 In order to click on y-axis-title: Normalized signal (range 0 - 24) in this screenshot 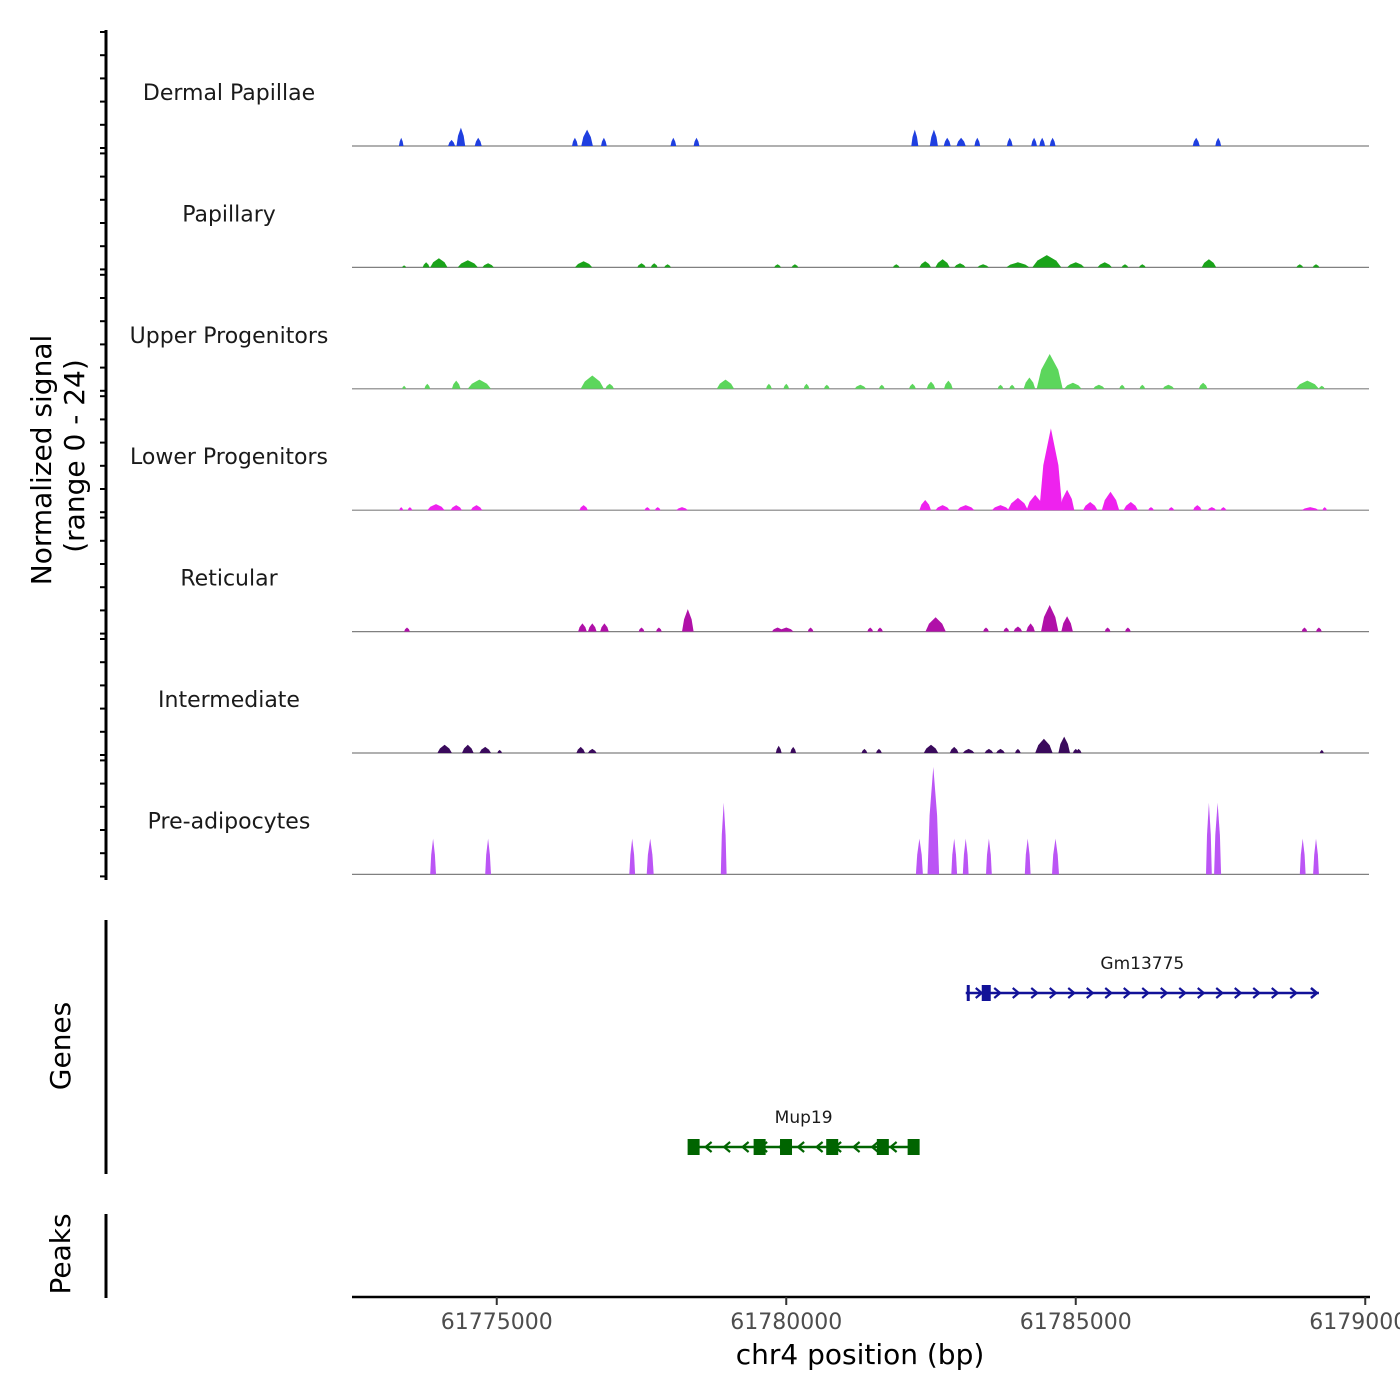, I will do `click(58, 460)`.